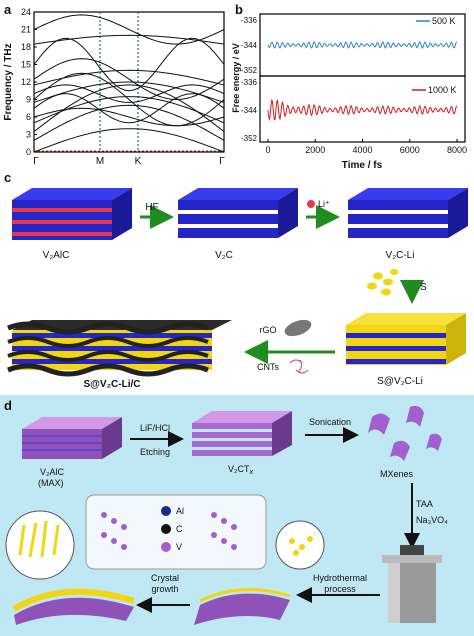 The image size is (474, 636). What do you see at coordinates (242, 606) in the screenshot?
I see `nucleated-sheet` at bounding box center [242, 606].